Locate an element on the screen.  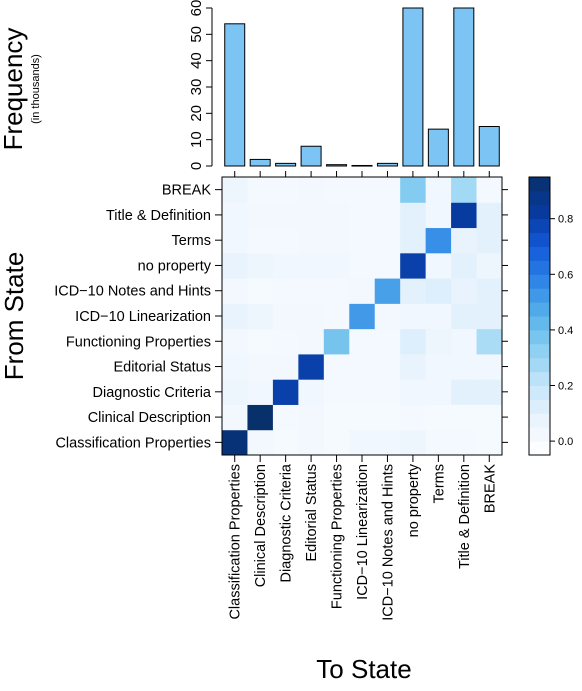
bar-y-axis-title-group: Frequency (in thousands) is located at coordinates (21, 89).